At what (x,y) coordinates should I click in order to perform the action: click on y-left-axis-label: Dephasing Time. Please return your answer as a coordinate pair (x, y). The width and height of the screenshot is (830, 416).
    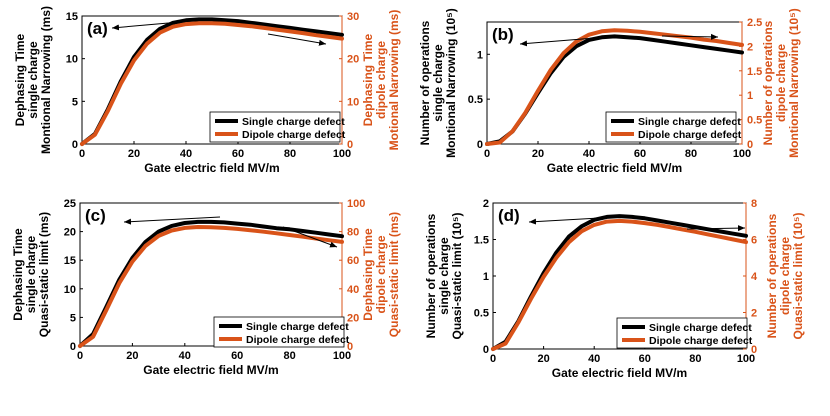
    Looking at the image, I should click on (20, 79).